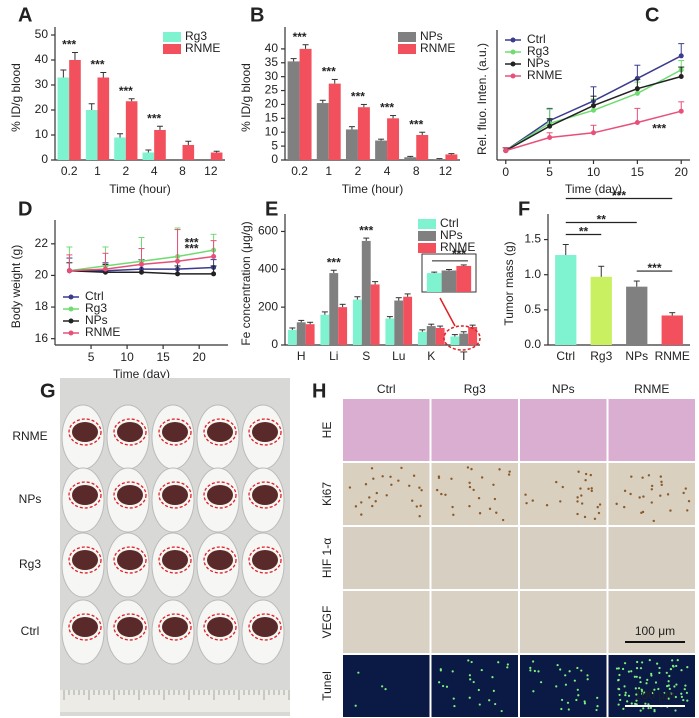  What do you see at coordinates (29, 436) in the screenshot?
I see `row-label: RNME` at bounding box center [29, 436].